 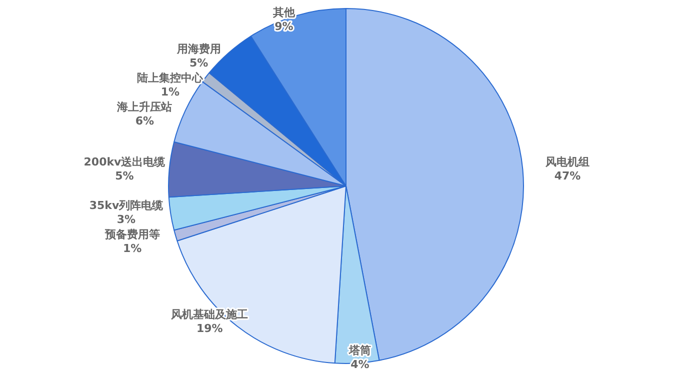 I want to click on slice-label: 陆上集控中心, so click(x=170, y=77).